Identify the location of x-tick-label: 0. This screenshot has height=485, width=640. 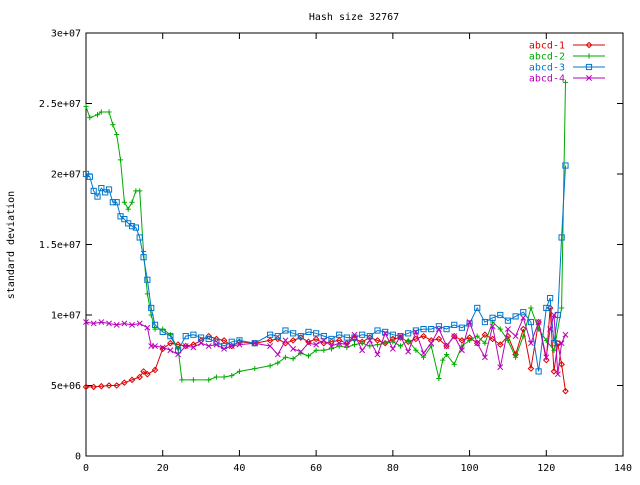
(86, 468).